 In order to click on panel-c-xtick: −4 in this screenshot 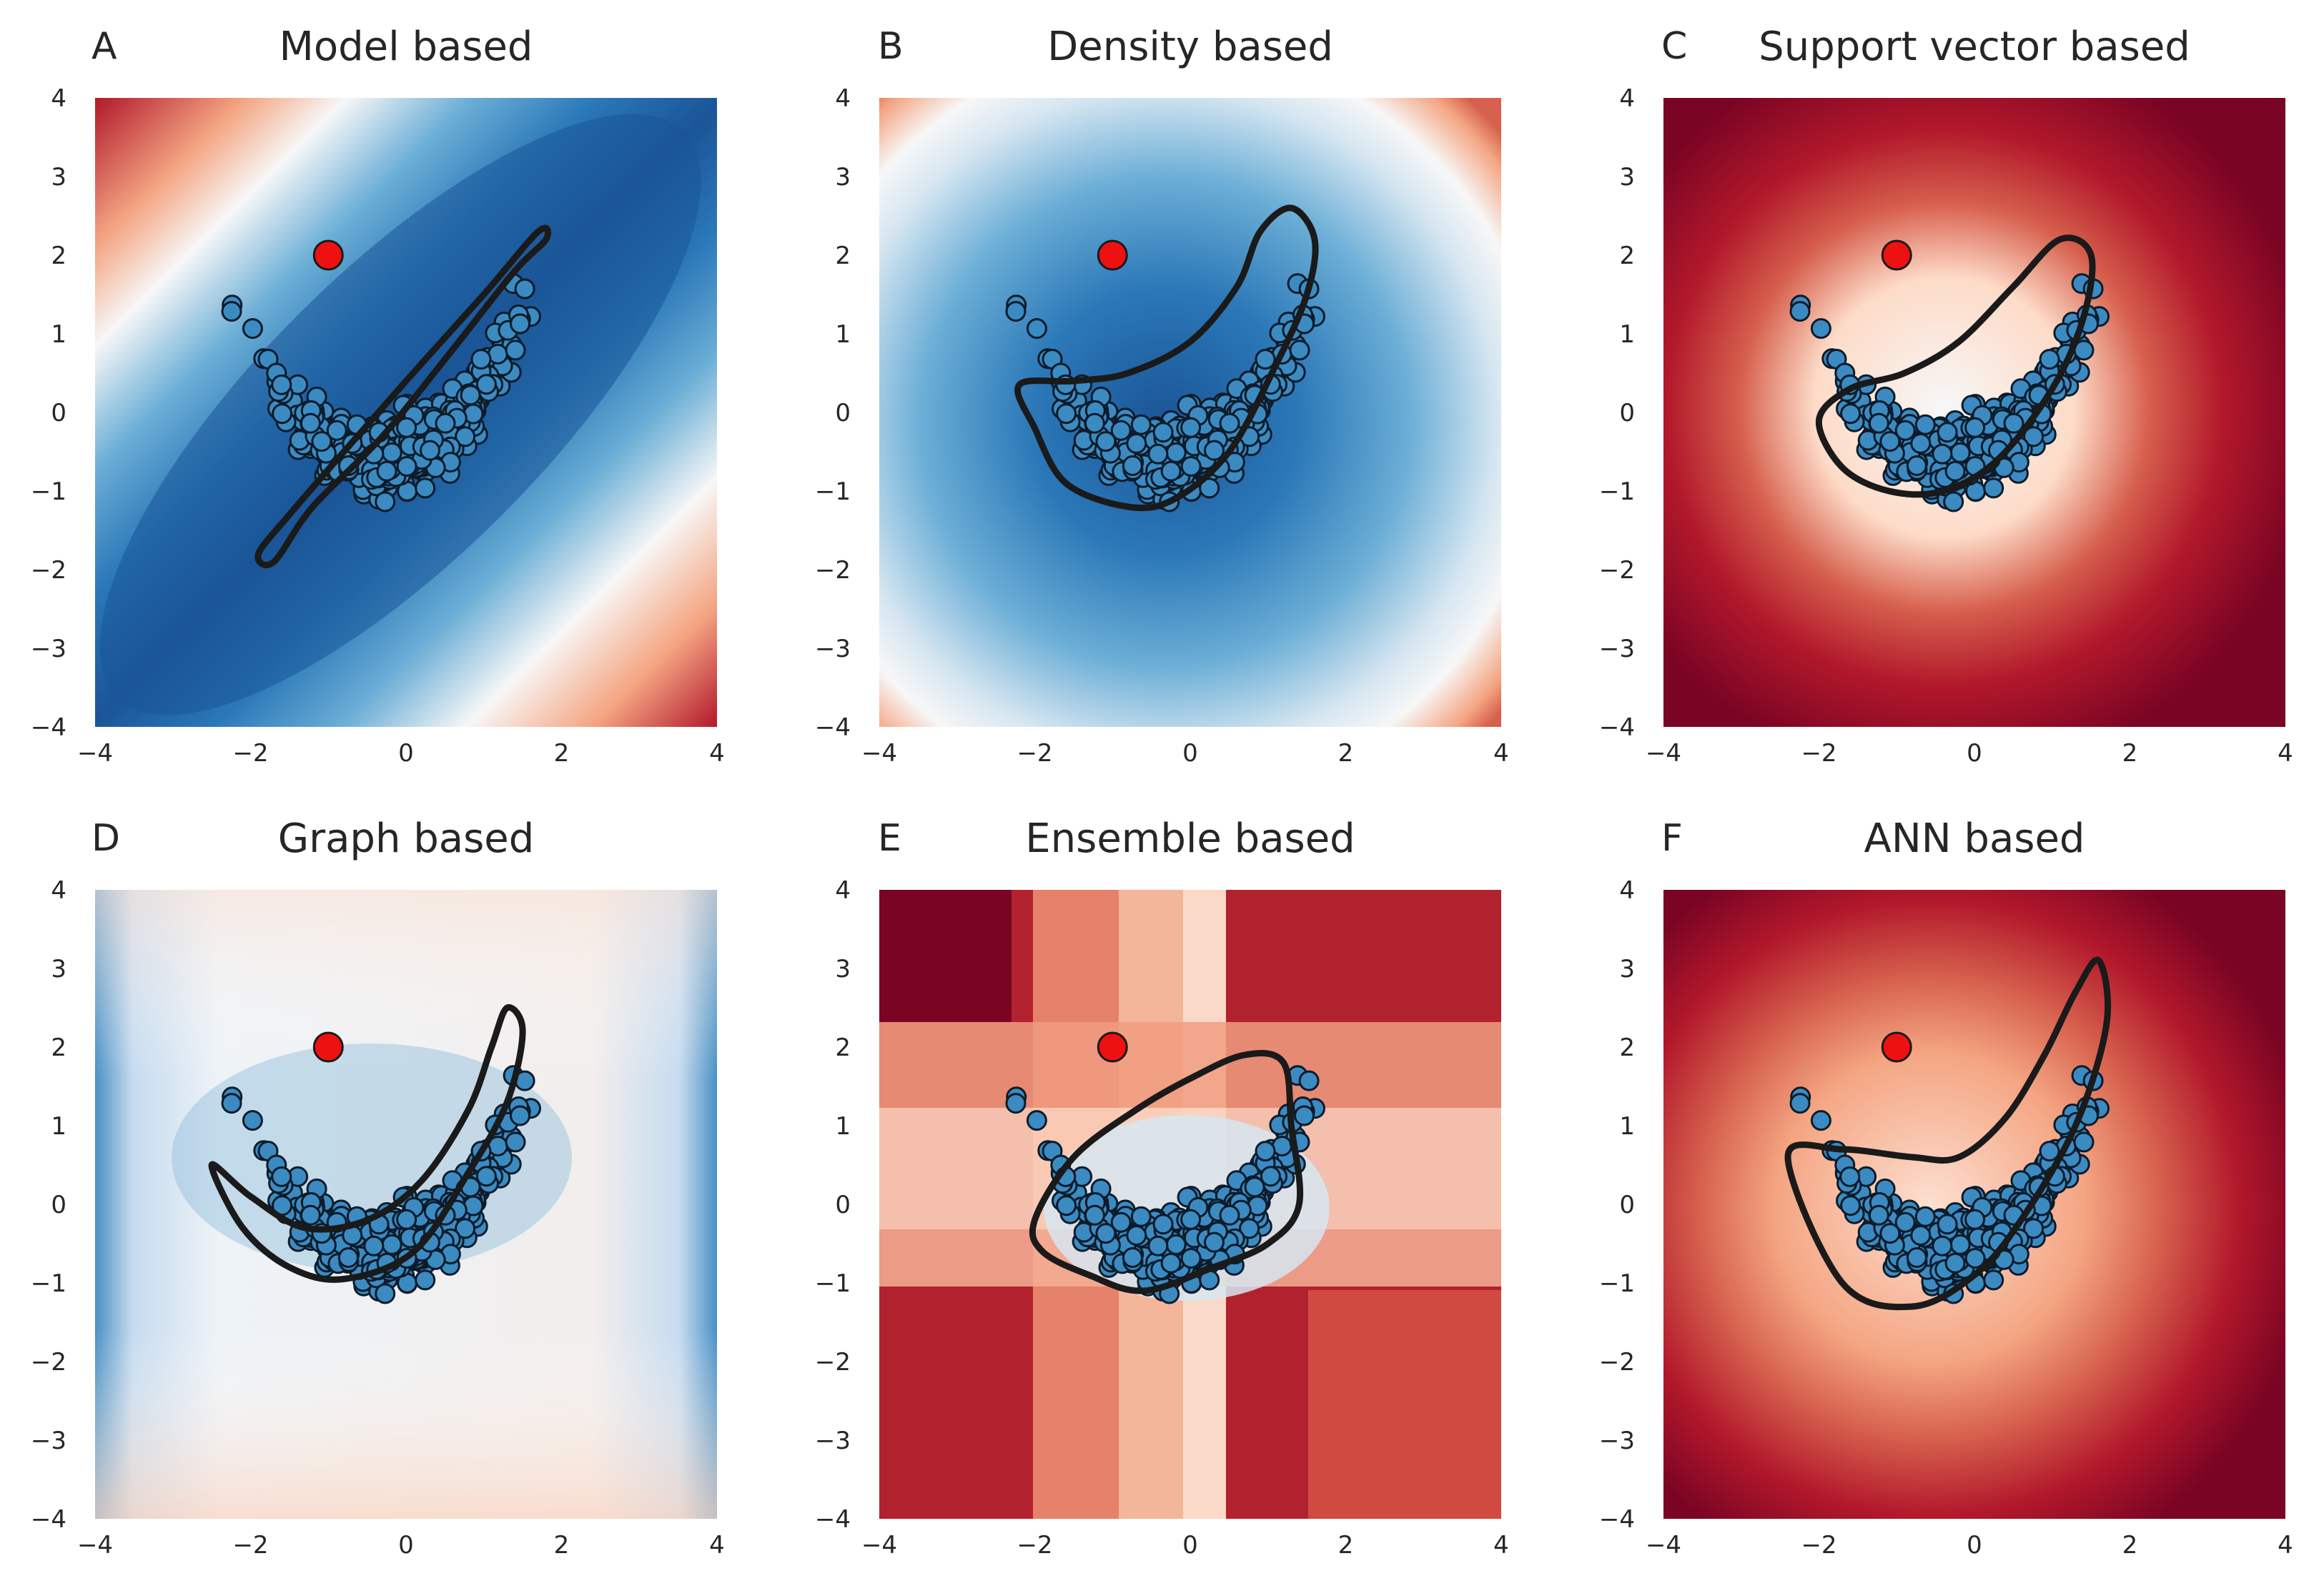, I will do `click(1663, 753)`.